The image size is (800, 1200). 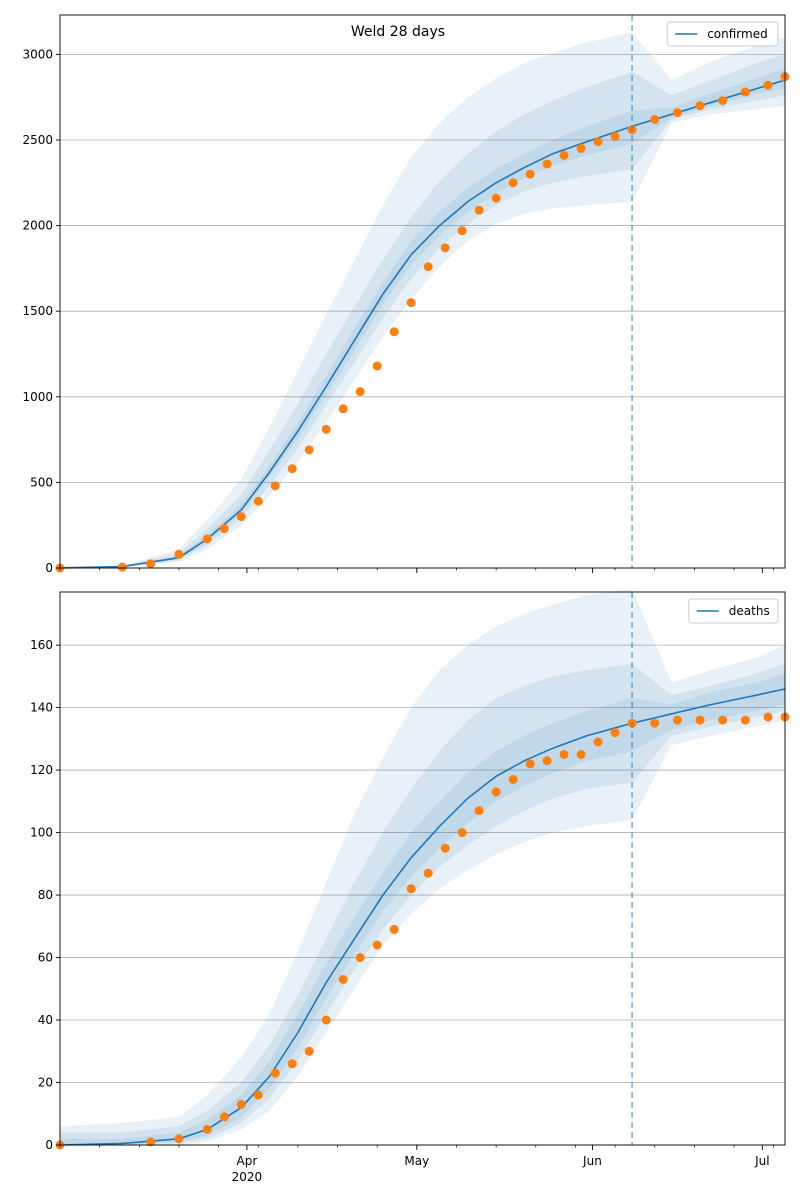 What do you see at coordinates (37, 397) in the screenshot?
I see `y-tick-label: 1000` at bounding box center [37, 397].